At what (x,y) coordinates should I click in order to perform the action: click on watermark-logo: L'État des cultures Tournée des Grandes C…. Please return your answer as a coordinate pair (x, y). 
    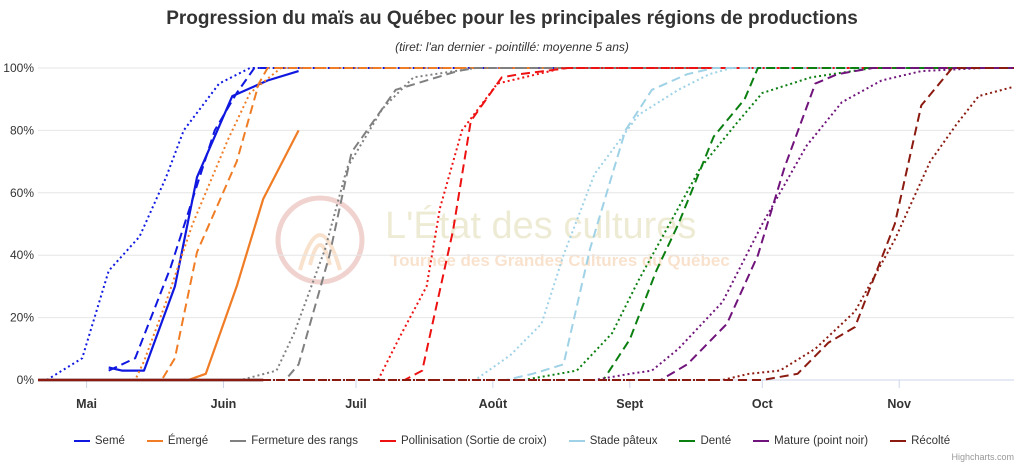
    Looking at the image, I should click on (502, 240).